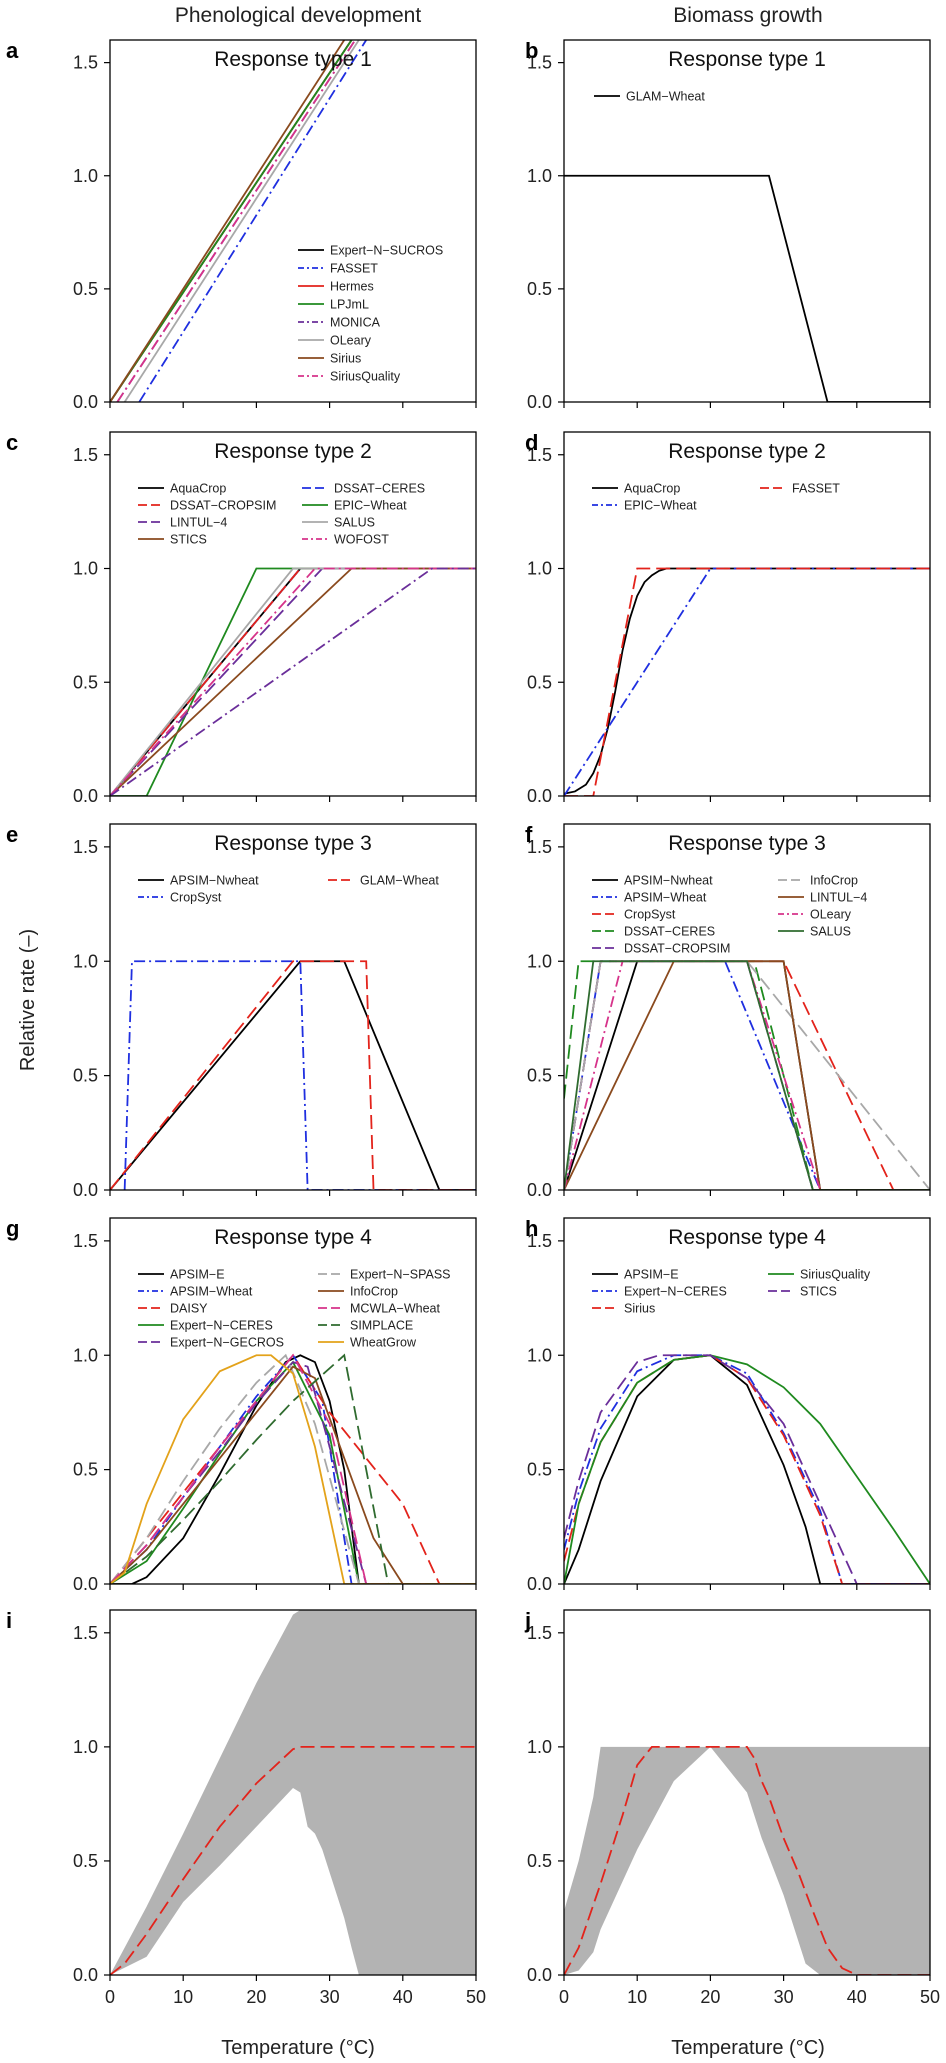 This screenshot has width=946, height=2063. Describe the element at coordinates (637, 1997) in the screenshot. I see `x-tick-label: 10` at that location.